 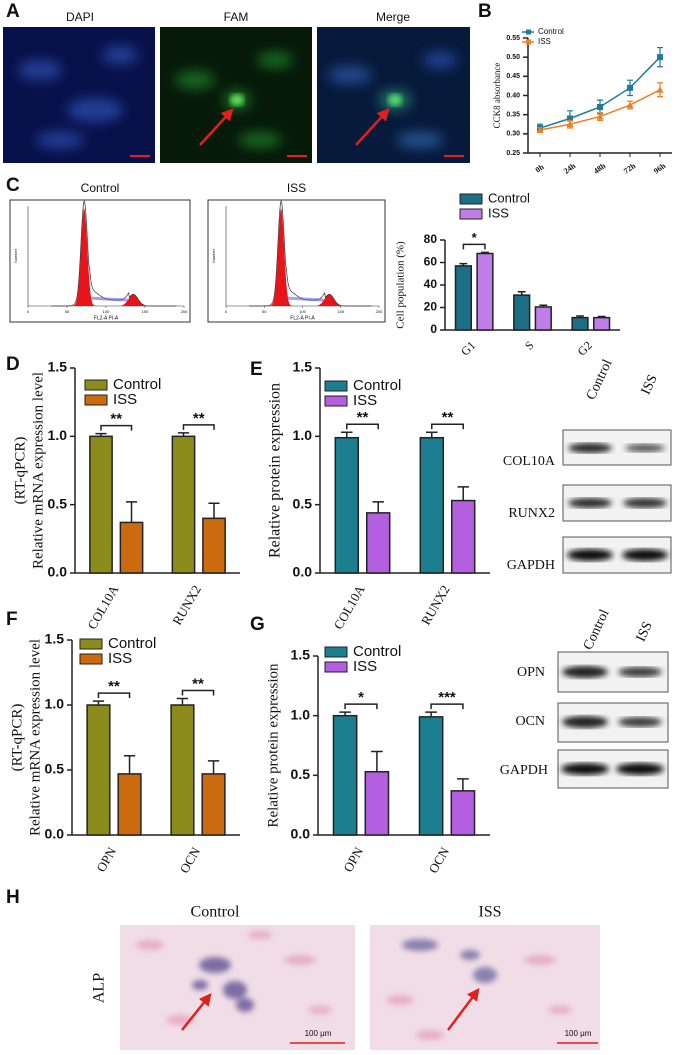 What do you see at coordinates (650, 385) in the screenshot?
I see `blot-column: ISS` at bounding box center [650, 385].